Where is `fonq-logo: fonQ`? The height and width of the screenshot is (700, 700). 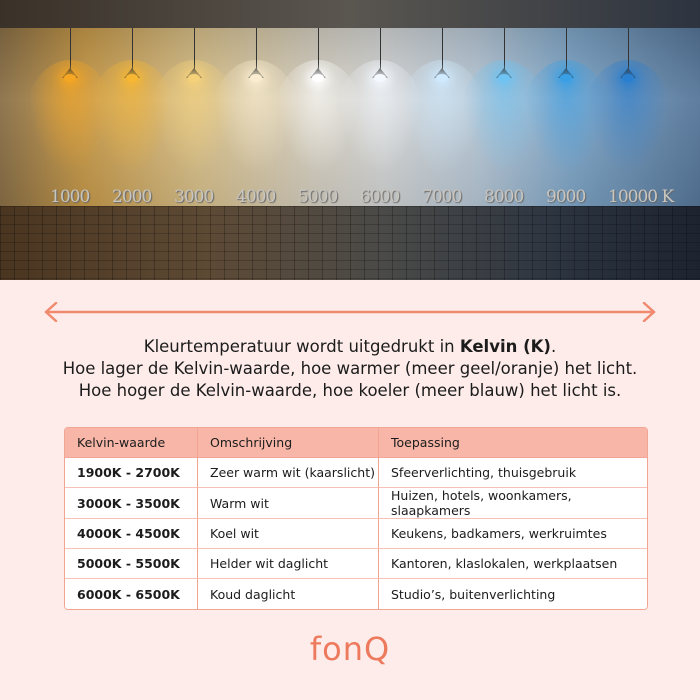
fonq-logo: fonQ is located at coordinates (350, 649).